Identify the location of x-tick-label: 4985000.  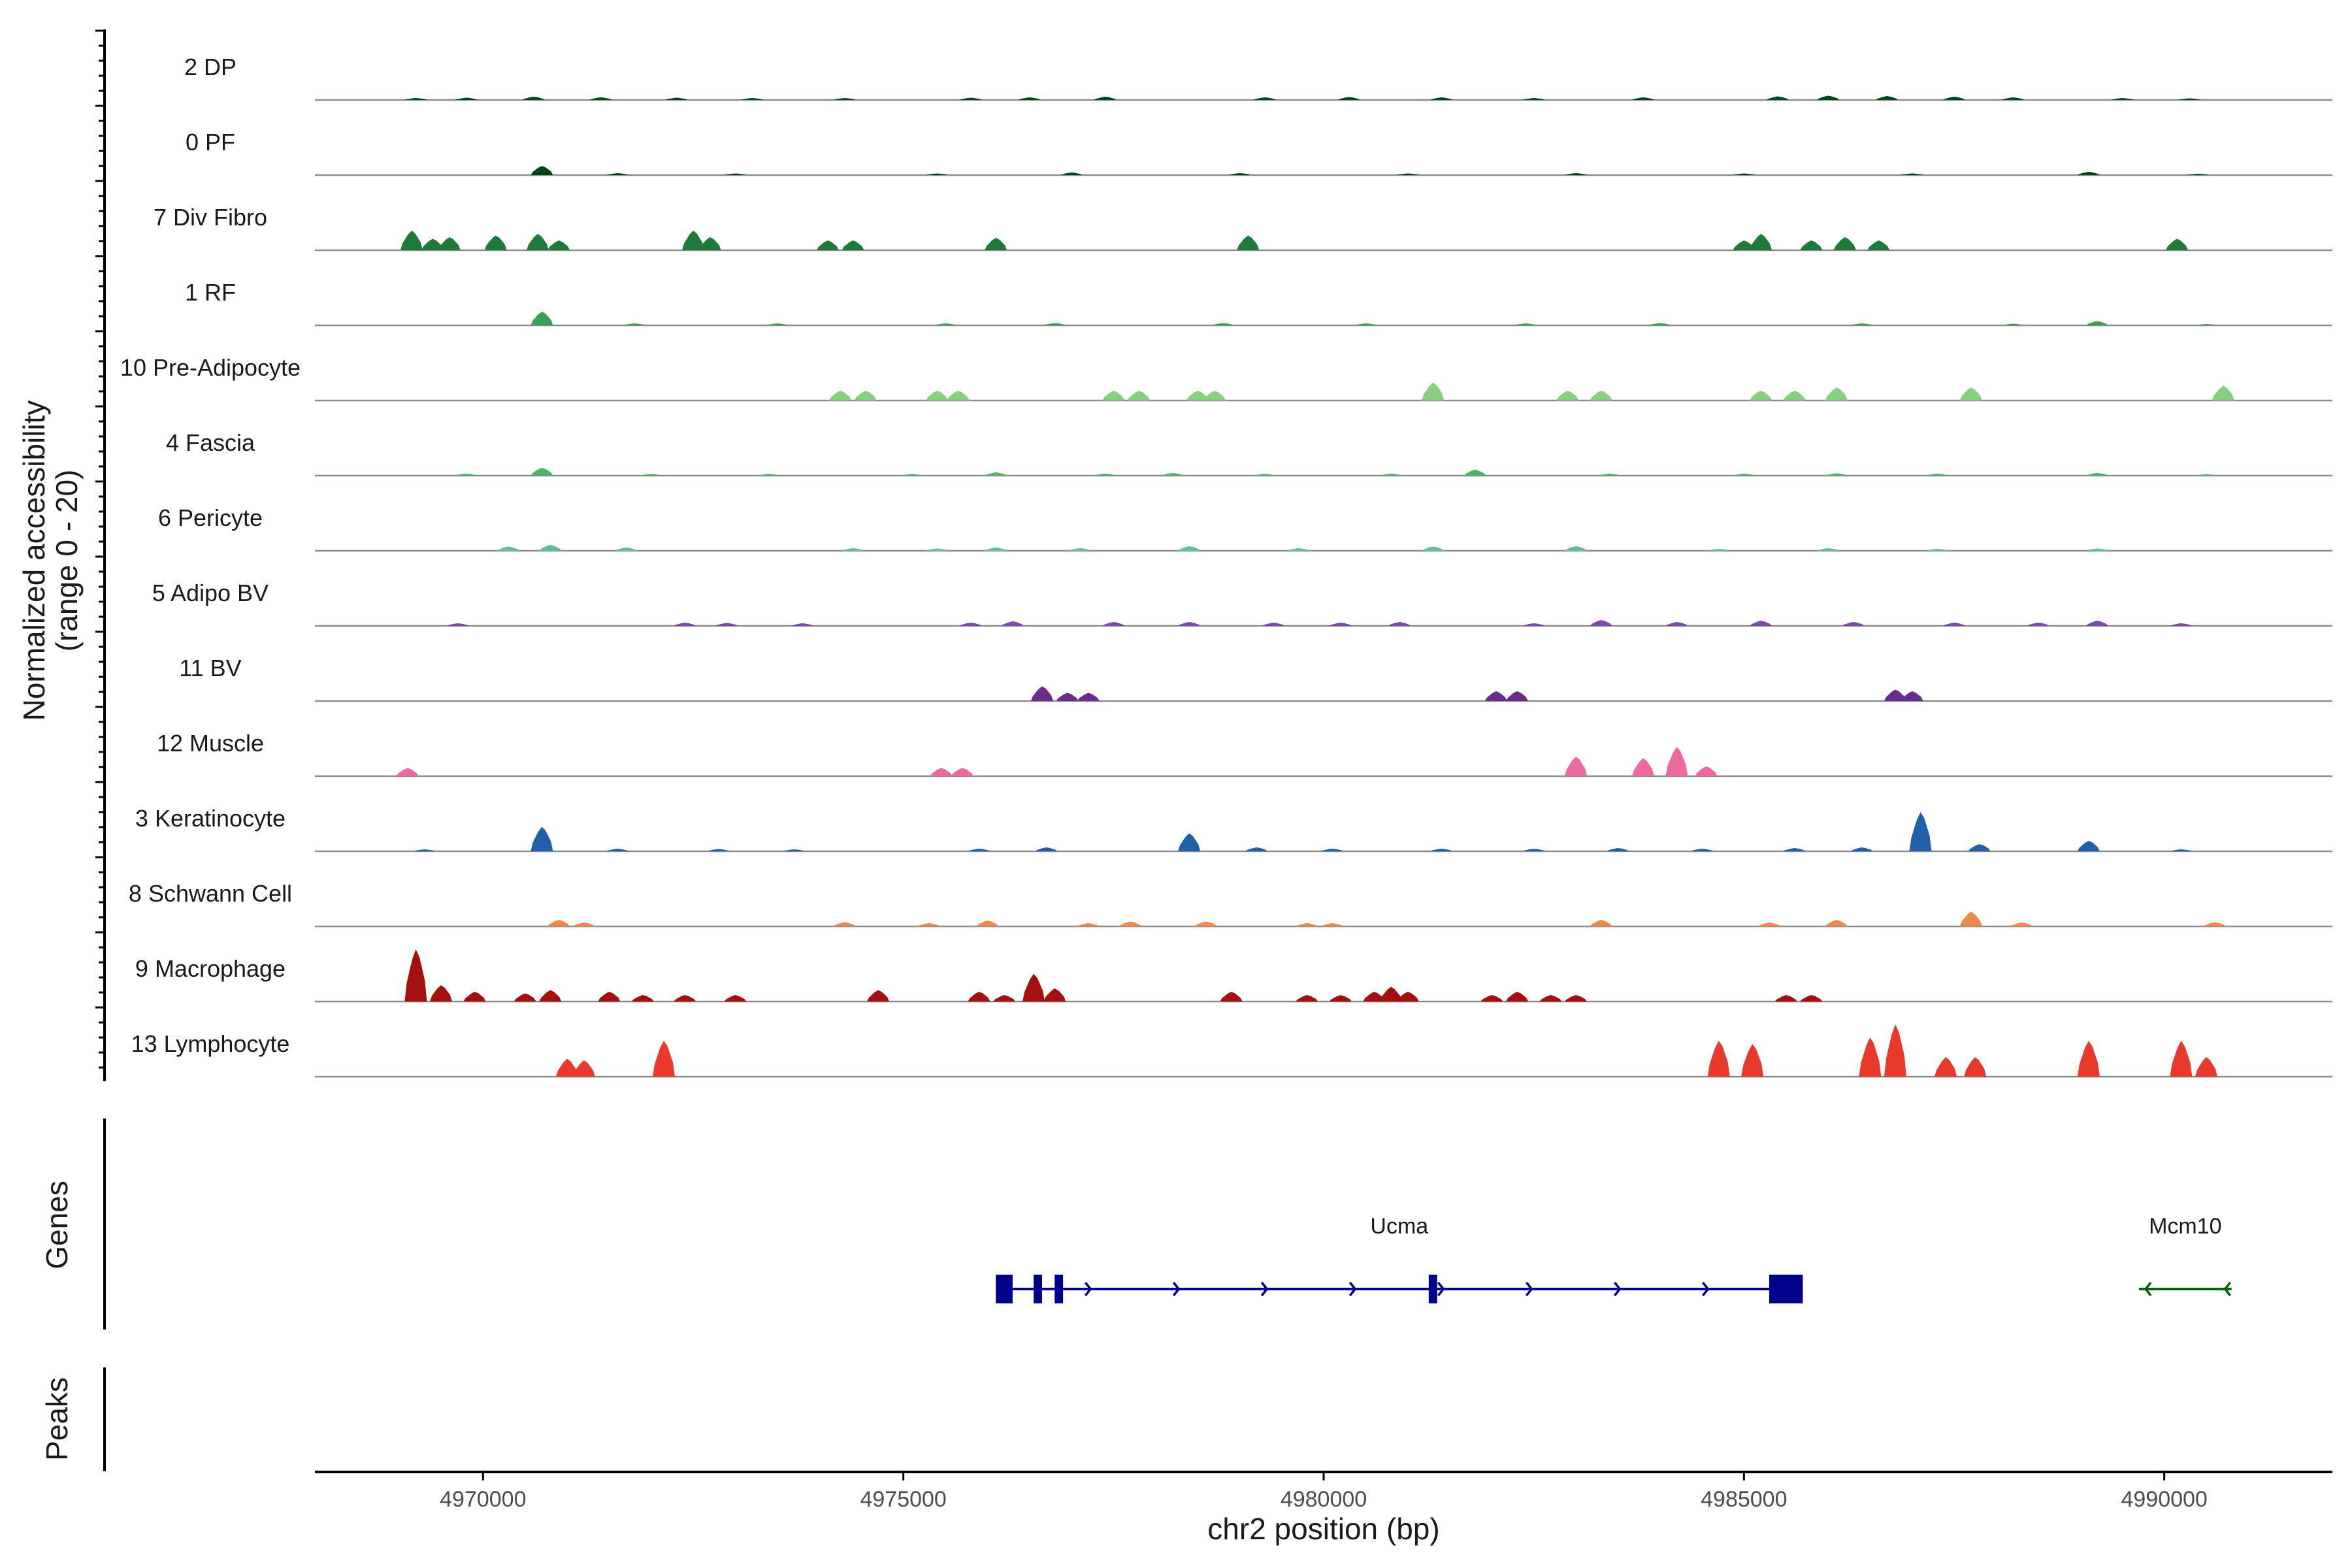
(1744, 1499).